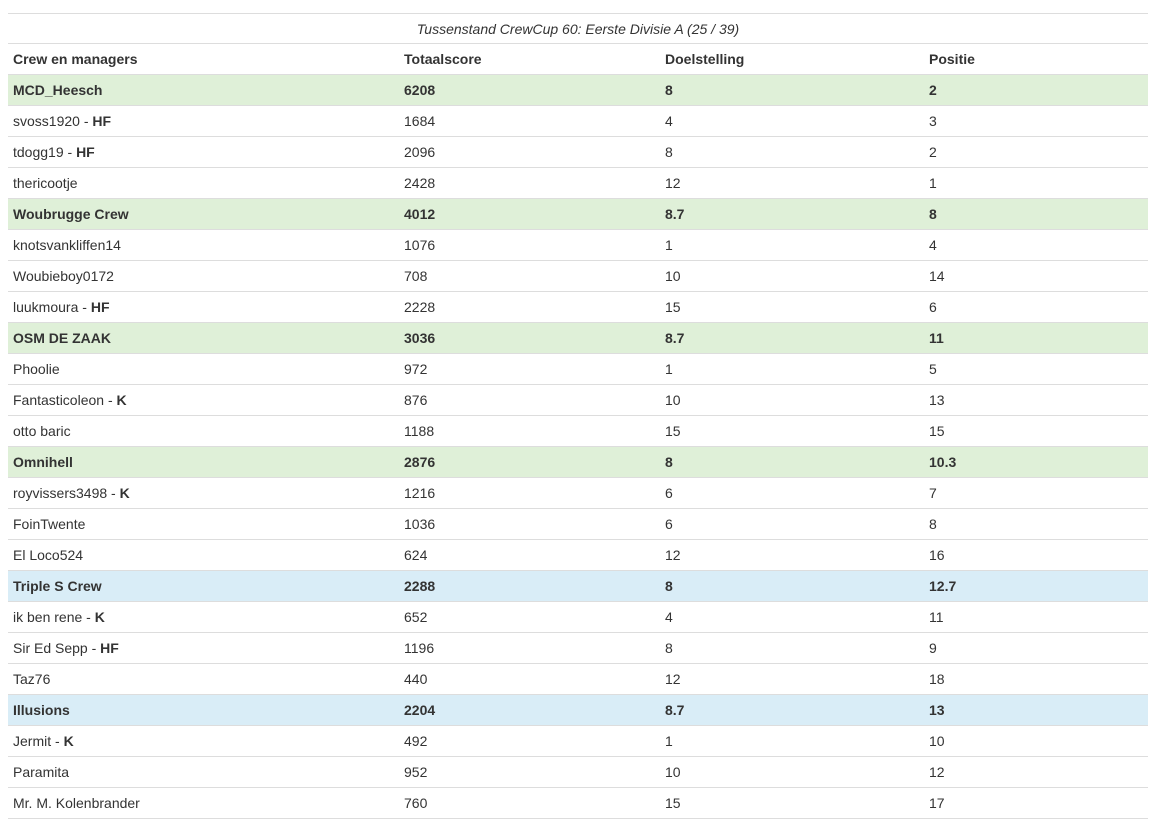  Describe the element at coordinates (41, 772) in the screenshot. I see `manager-name: Paramita` at that location.